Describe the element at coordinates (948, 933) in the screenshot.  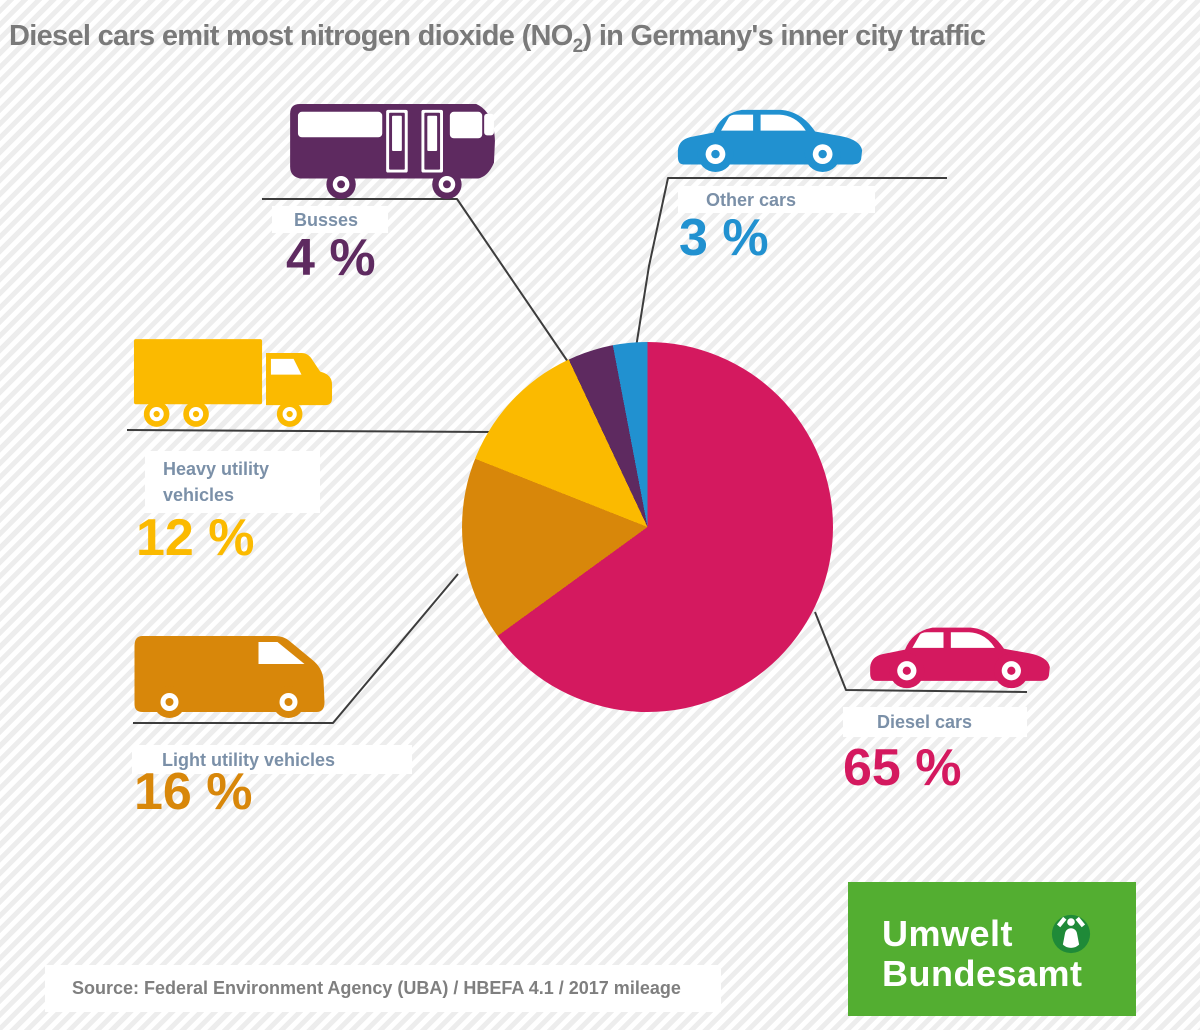
I see `logo-line-1: Umwelt` at that location.